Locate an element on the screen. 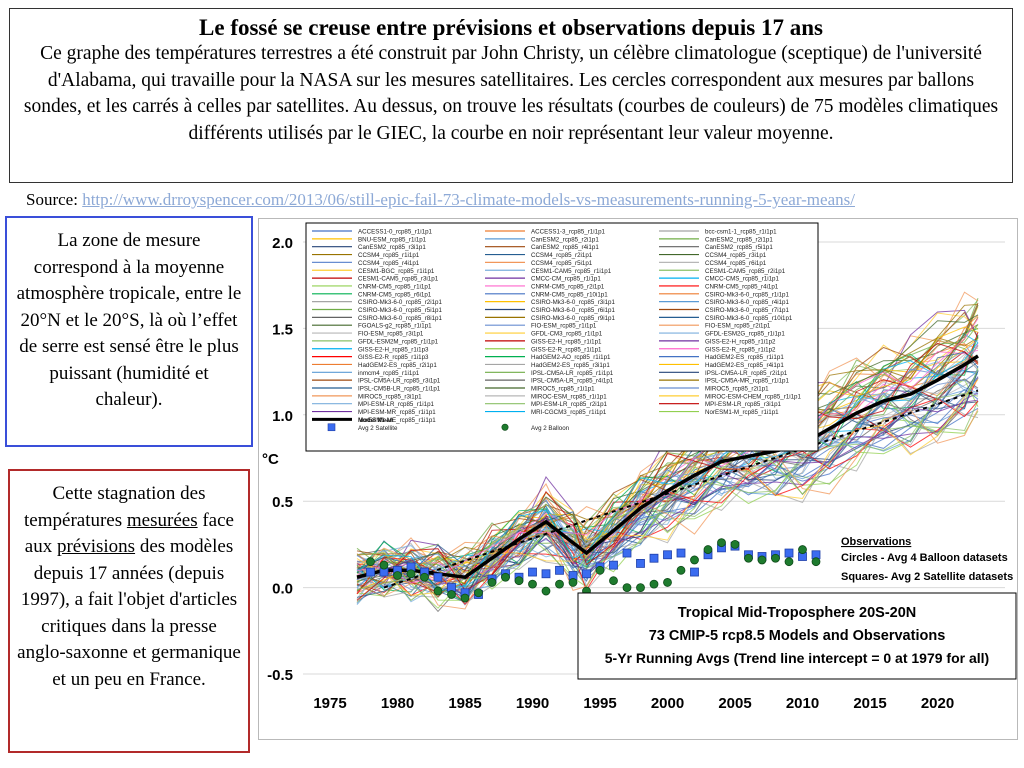 The width and height of the screenshot is (1024, 768). stagnation-text-2: face aux is located at coordinates (129, 533).